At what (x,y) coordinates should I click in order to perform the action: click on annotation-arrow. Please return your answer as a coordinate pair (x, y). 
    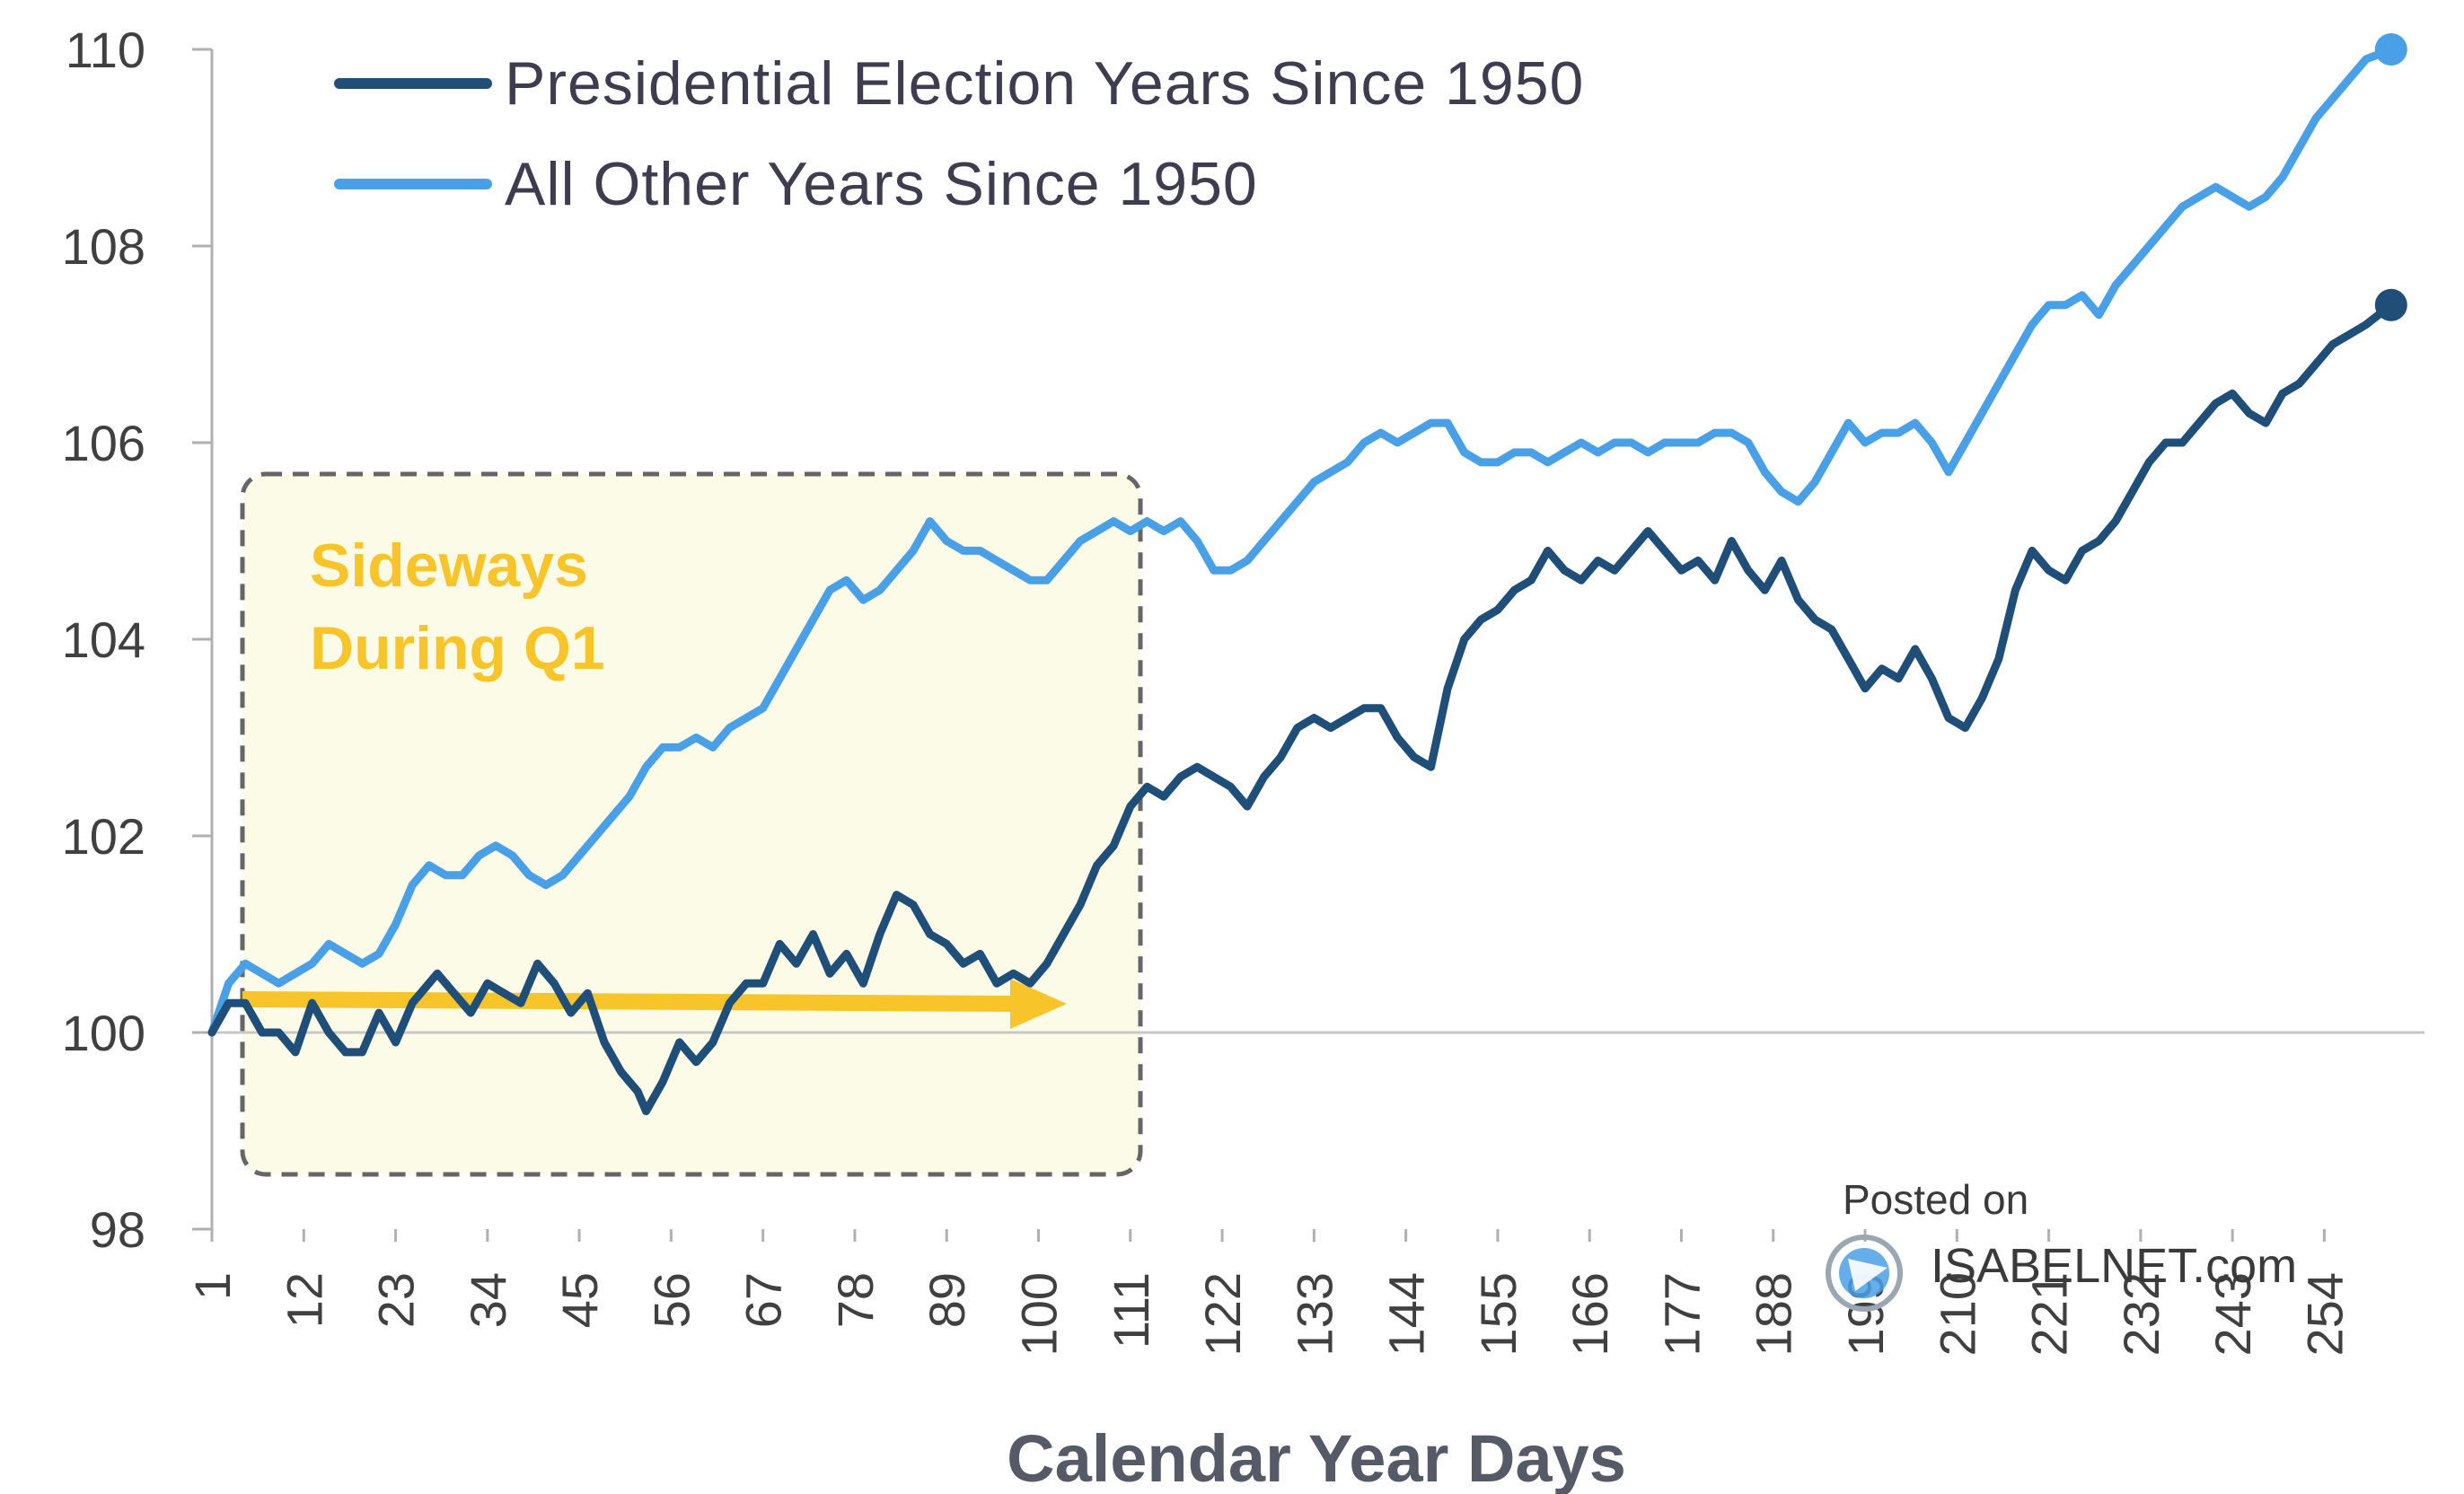
    Looking at the image, I should click on (629, 1001).